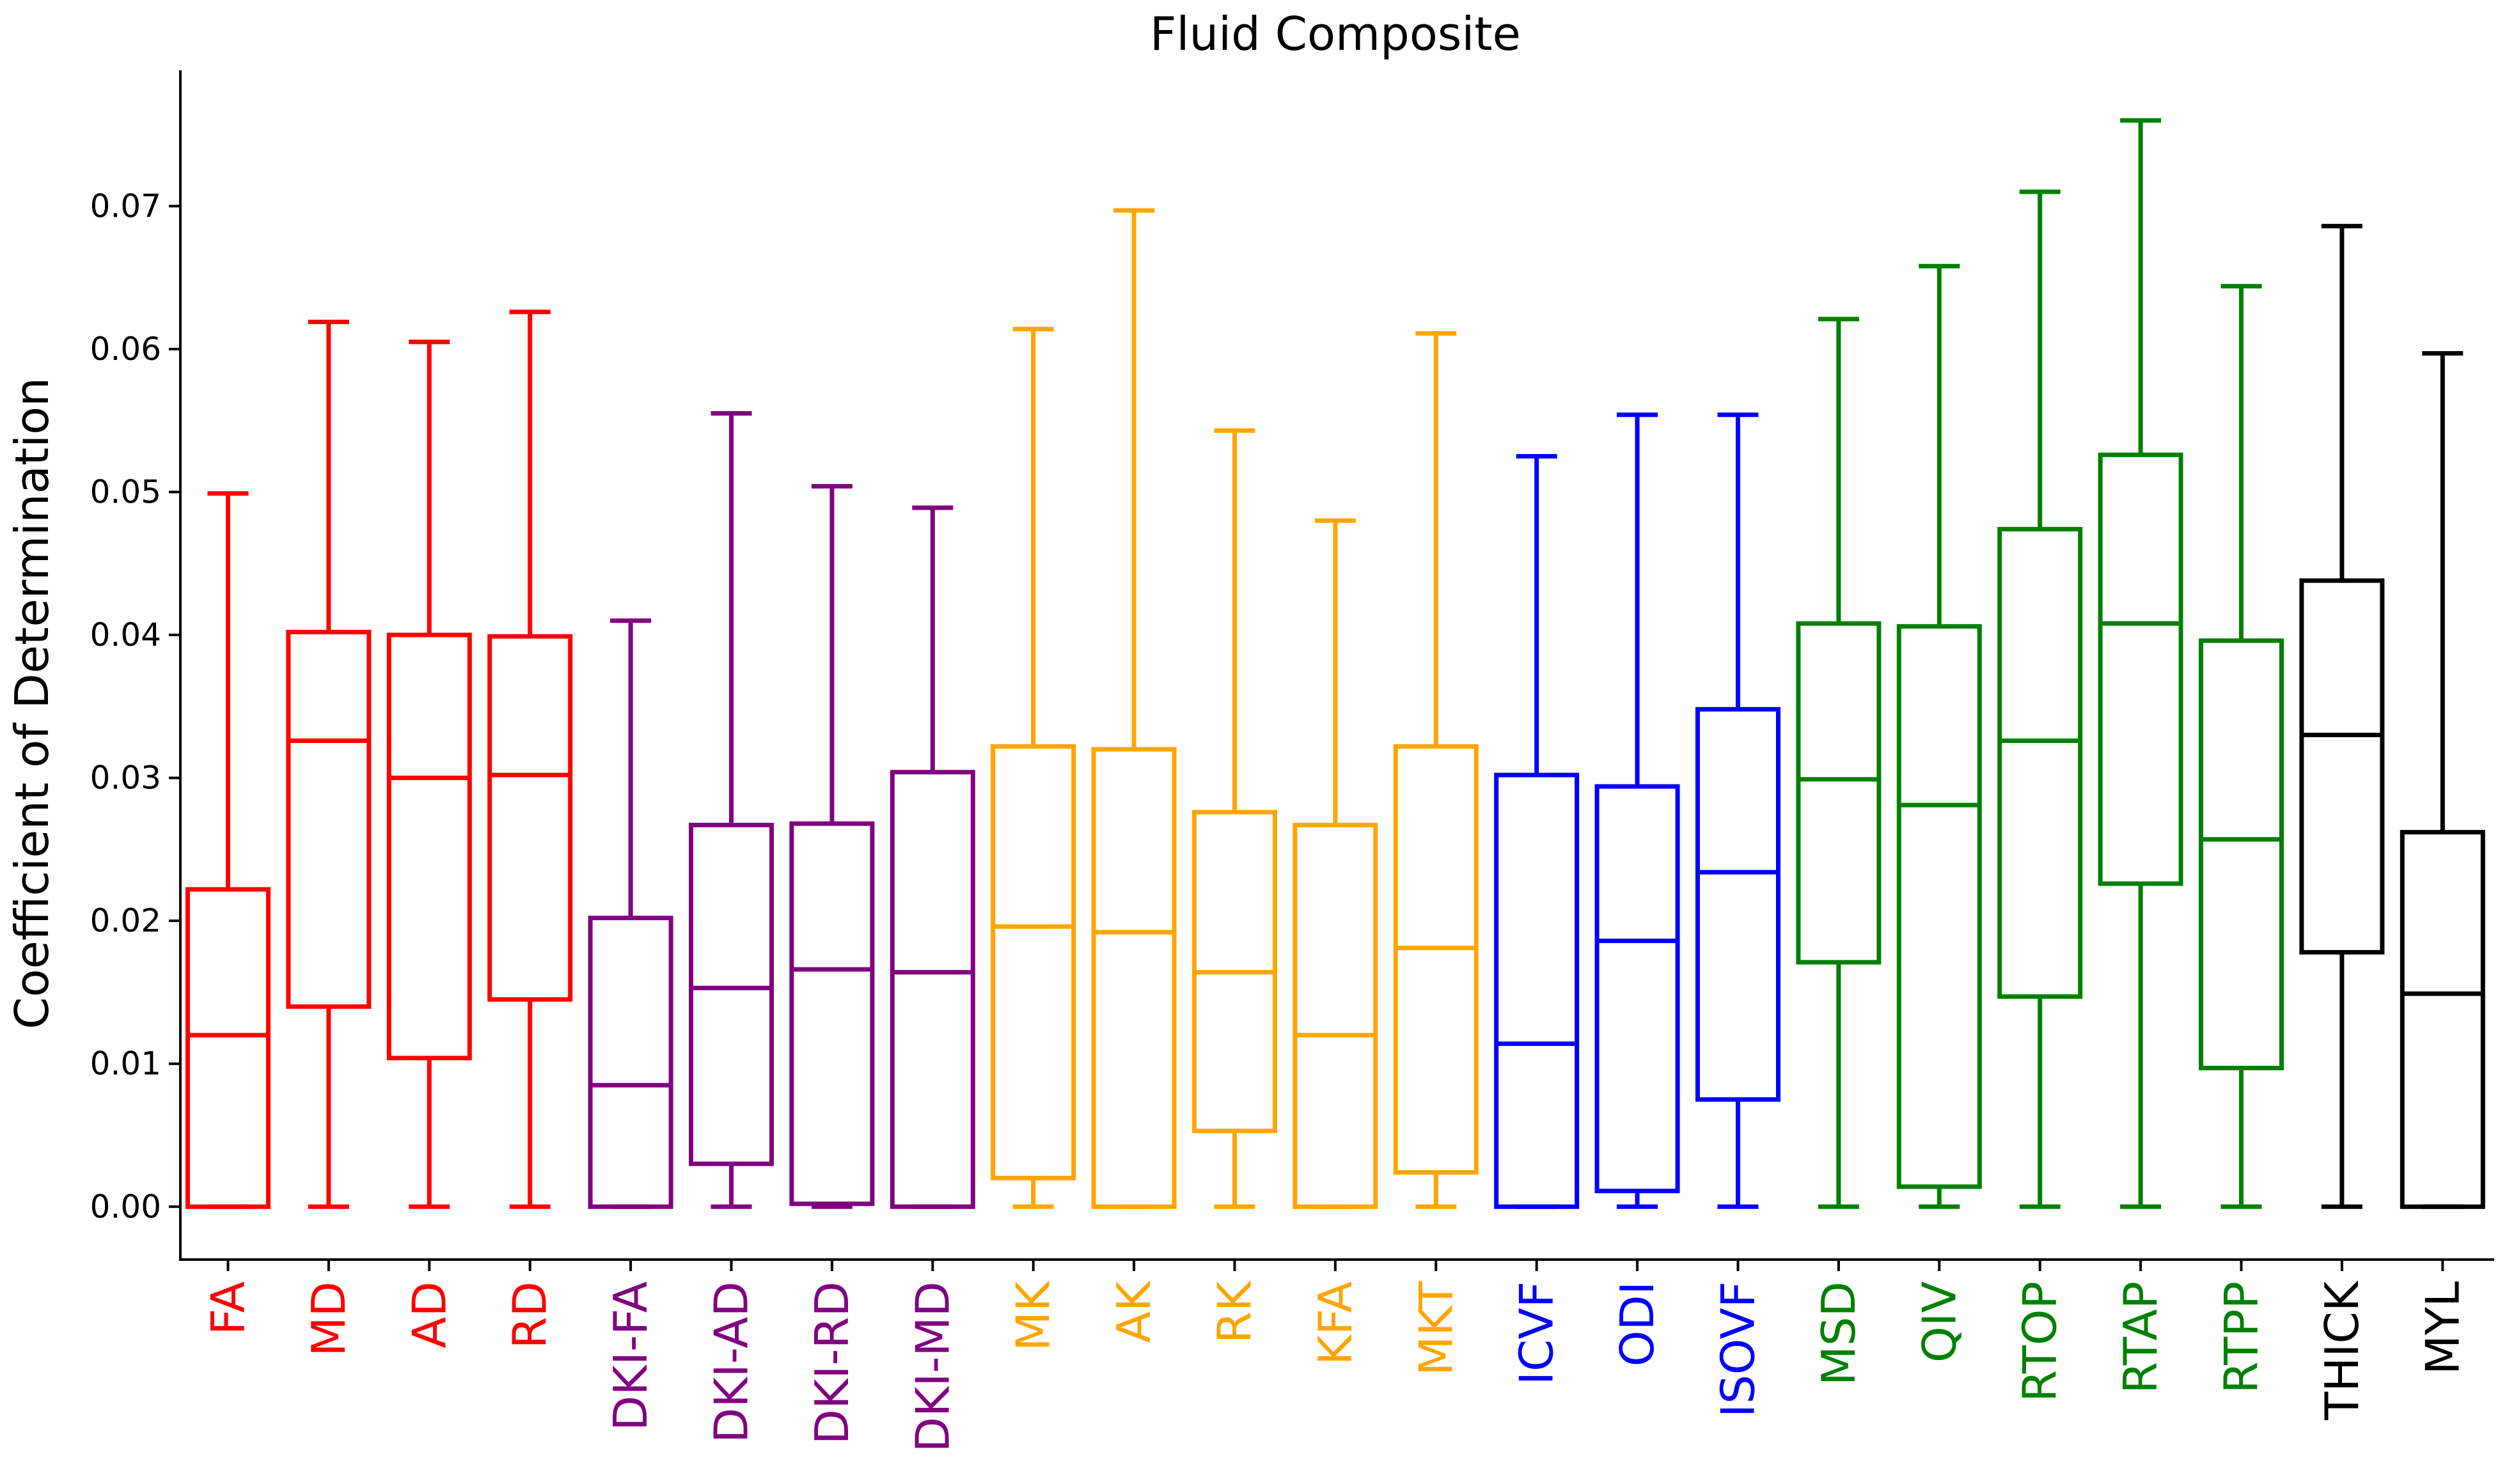  I want to click on x-tick-label: ODI, so click(1637, 1323).